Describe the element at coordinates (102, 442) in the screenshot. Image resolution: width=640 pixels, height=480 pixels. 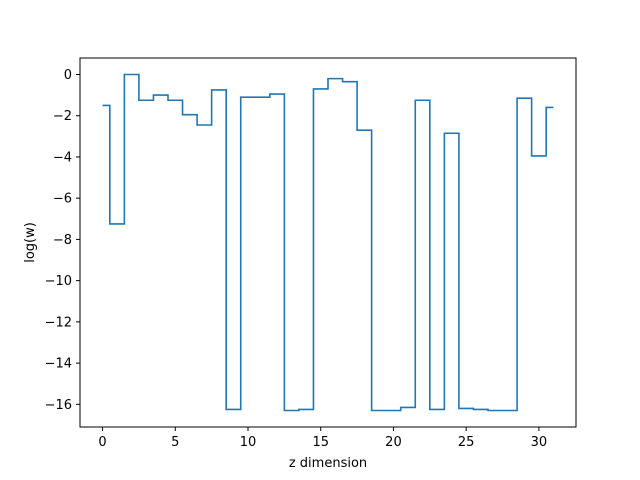
I see `x-tick-label: 0` at that location.